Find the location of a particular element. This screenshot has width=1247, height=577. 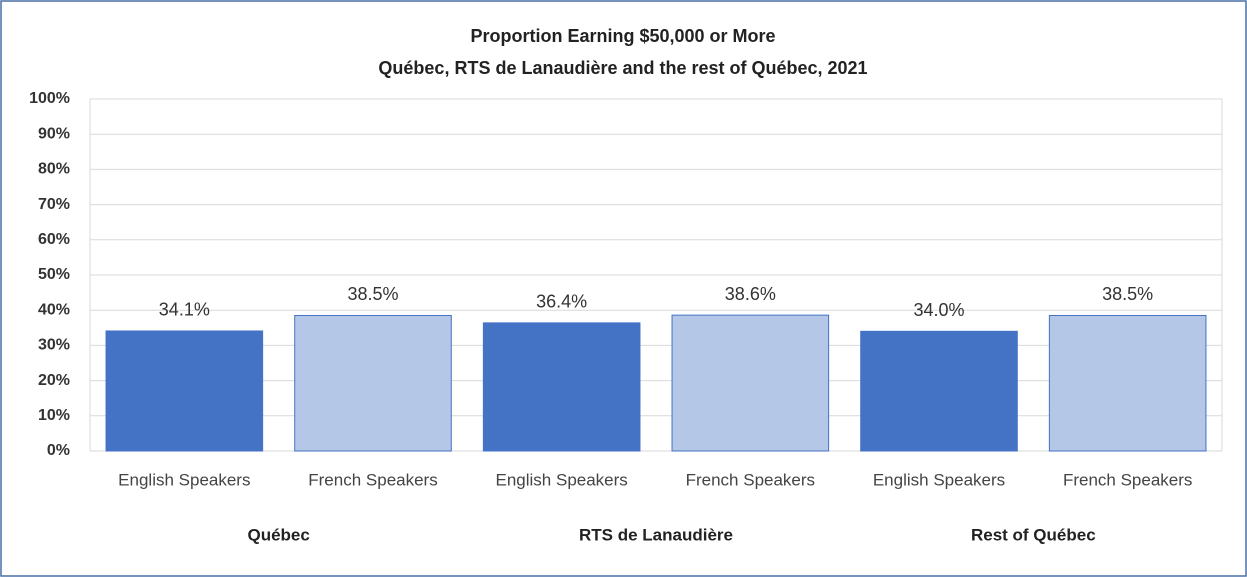

y-tick-label: 80% is located at coordinates (54, 169).